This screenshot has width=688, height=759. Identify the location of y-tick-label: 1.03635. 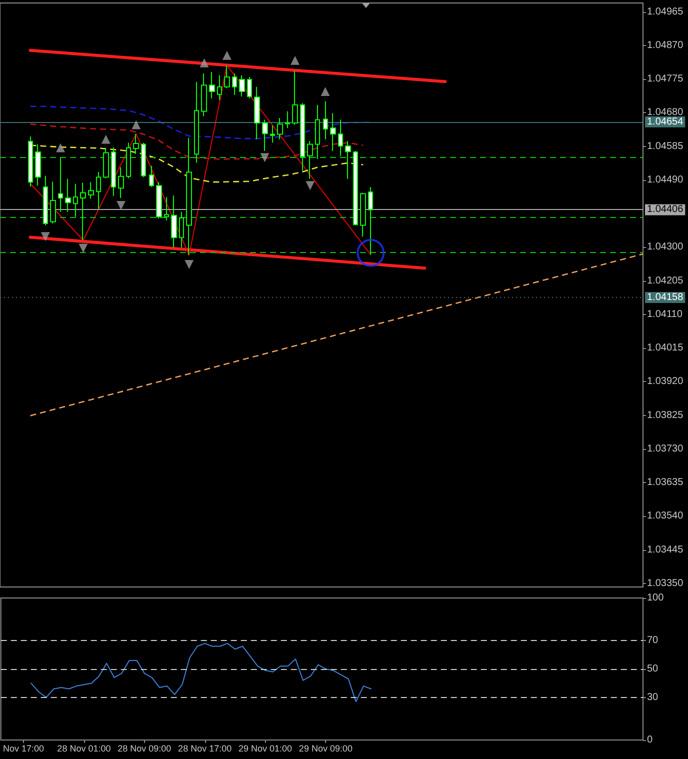
(665, 482).